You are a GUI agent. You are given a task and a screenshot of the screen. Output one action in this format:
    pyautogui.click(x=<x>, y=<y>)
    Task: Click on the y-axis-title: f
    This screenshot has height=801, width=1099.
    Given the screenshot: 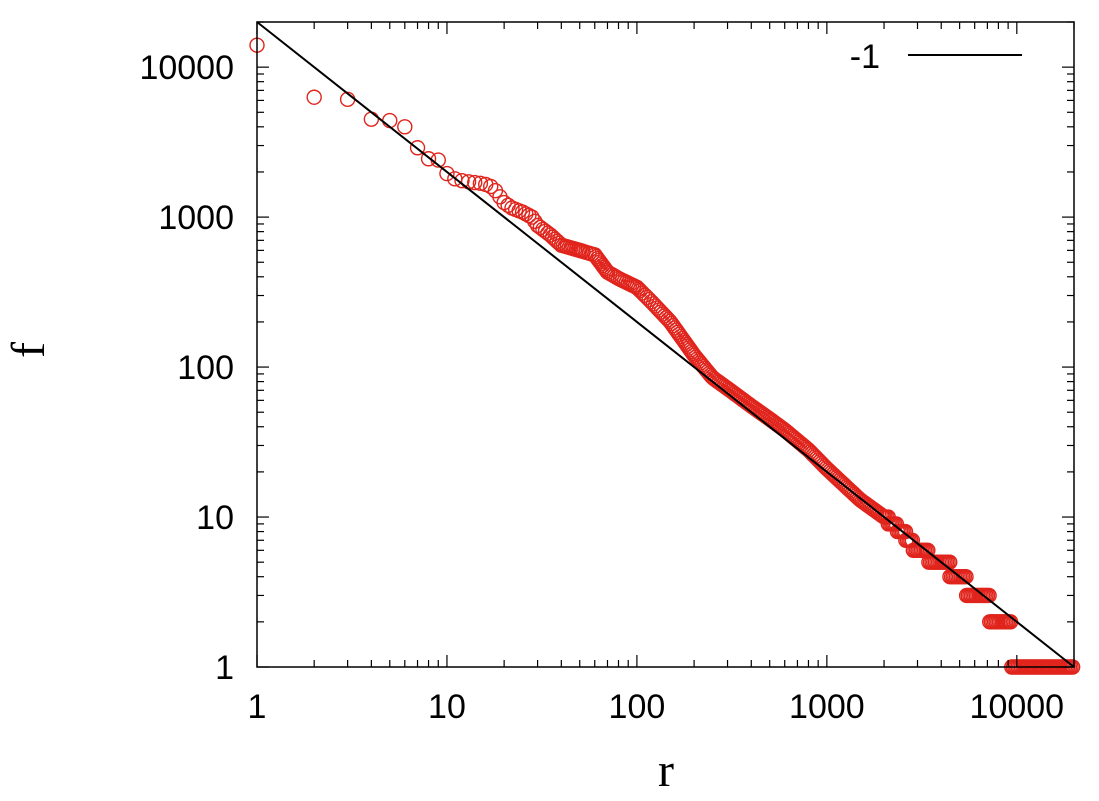 What is the action you would take?
    pyautogui.click(x=28, y=350)
    